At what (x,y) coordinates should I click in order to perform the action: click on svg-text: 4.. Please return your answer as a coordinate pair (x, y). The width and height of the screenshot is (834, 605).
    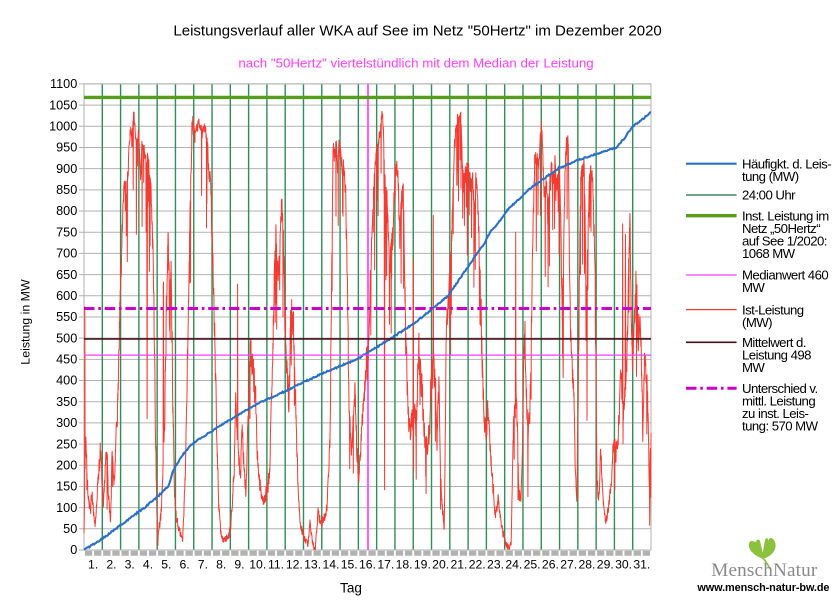
    Looking at the image, I should click on (148, 564).